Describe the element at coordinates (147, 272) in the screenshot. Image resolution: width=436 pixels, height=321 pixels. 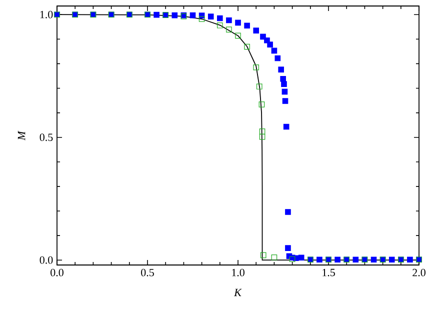
I see `x-tick-label: 0.5` at that location.